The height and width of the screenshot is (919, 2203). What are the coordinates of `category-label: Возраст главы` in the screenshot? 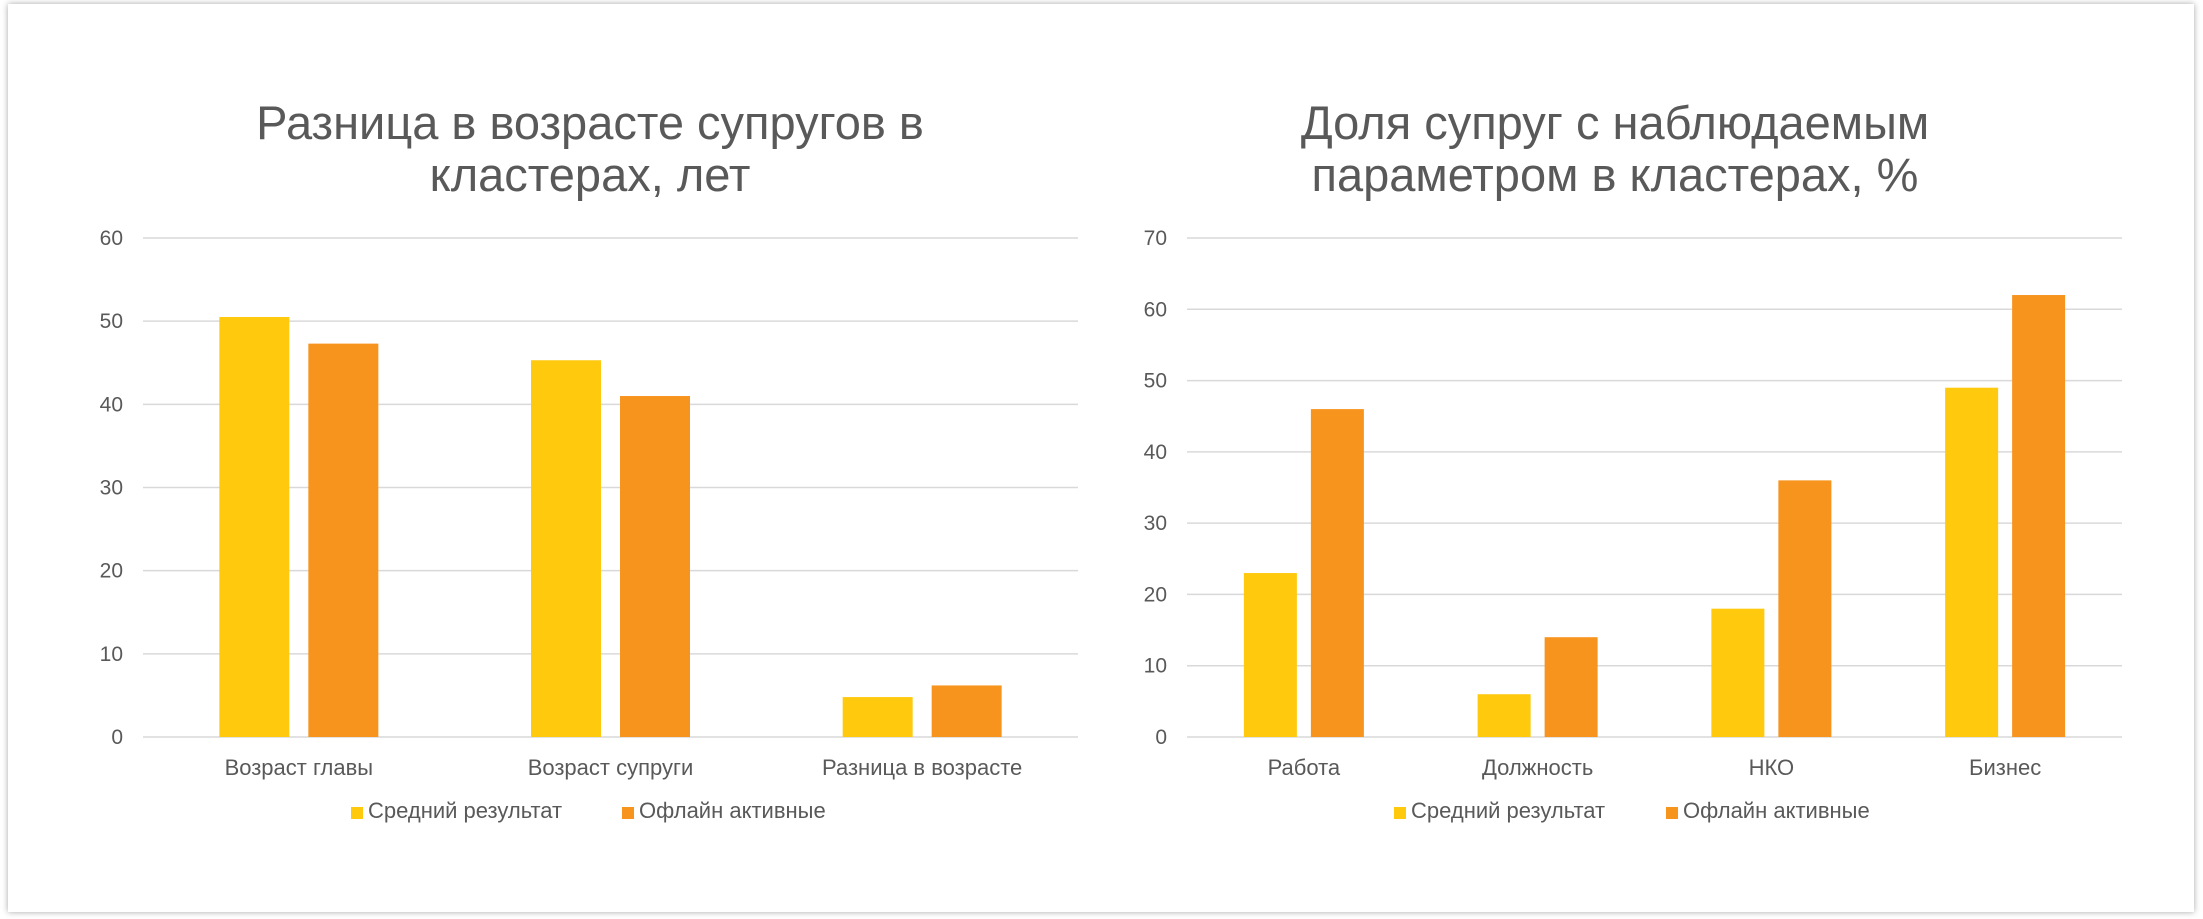 It's located at (299, 767).